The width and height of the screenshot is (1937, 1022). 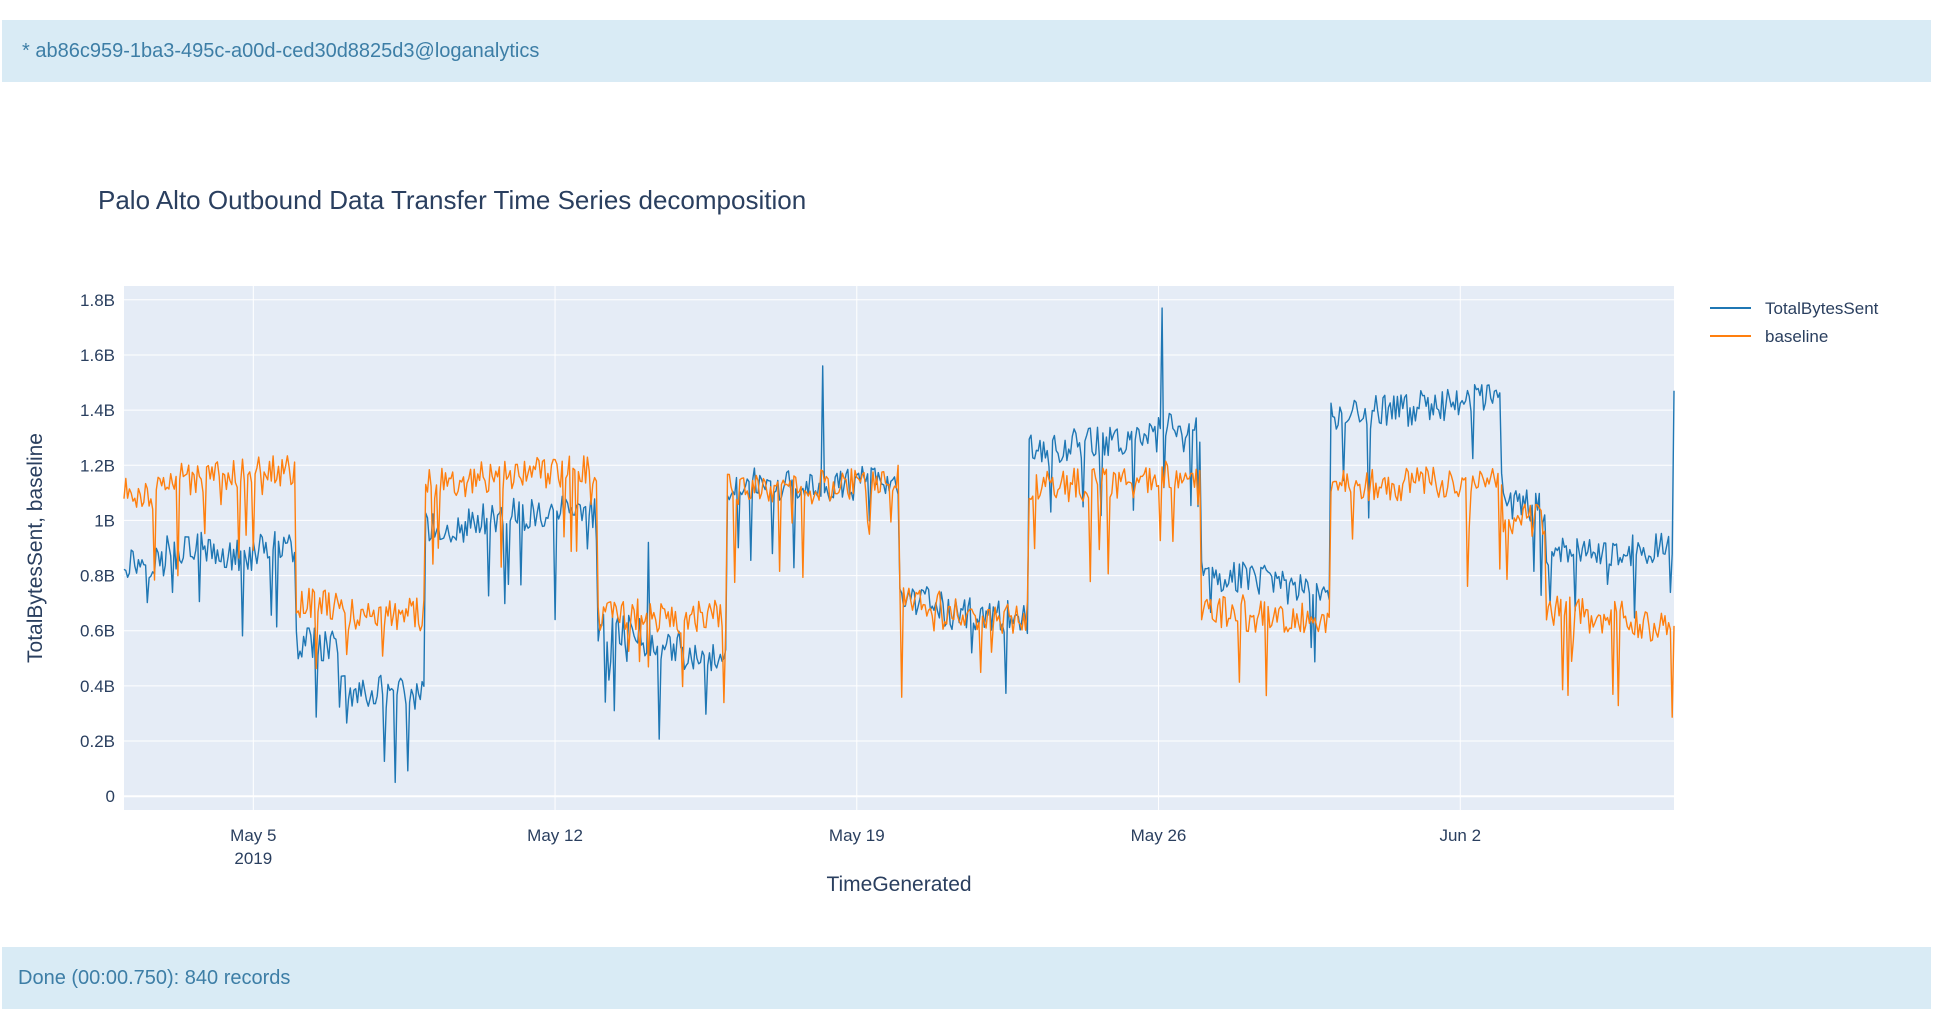 What do you see at coordinates (97, 410) in the screenshot?
I see `y-tick-label: 1.4B` at bounding box center [97, 410].